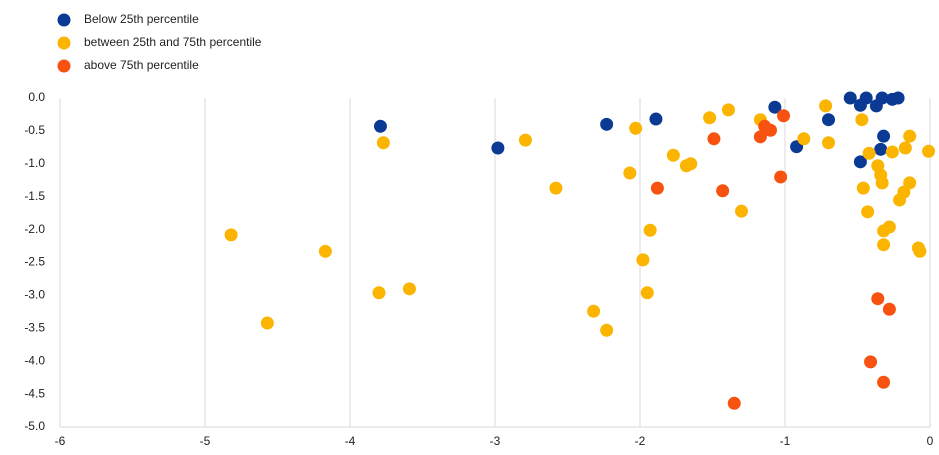  What do you see at coordinates (205, 441) in the screenshot?
I see `x-tick-label: -5` at bounding box center [205, 441].